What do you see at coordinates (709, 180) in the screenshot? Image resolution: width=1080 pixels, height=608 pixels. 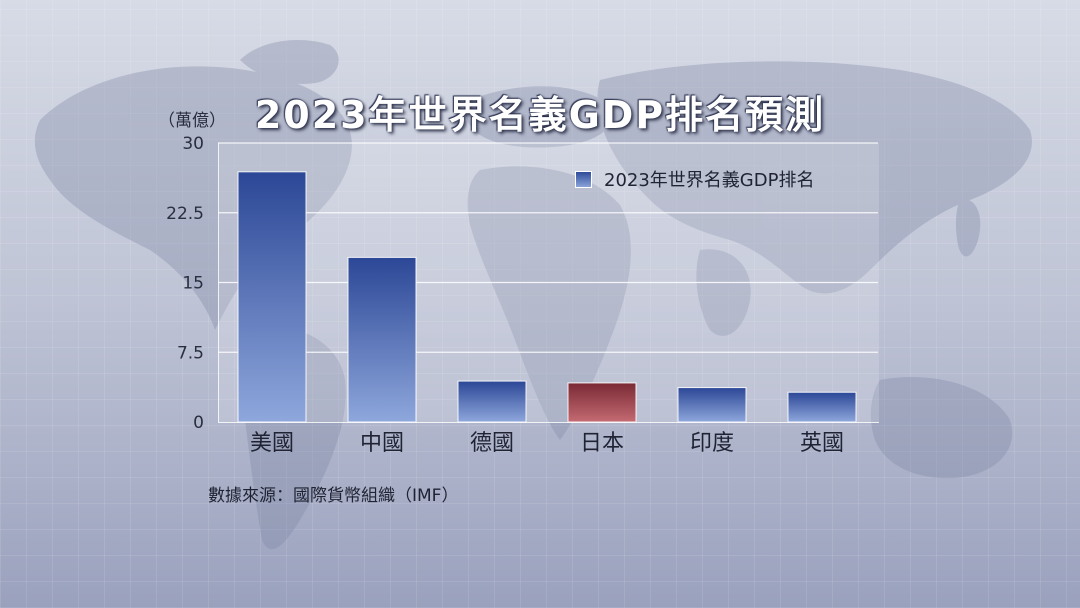 I see `legend-label: 2023年世界名義GDP排名` at bounding box center [709, 180].